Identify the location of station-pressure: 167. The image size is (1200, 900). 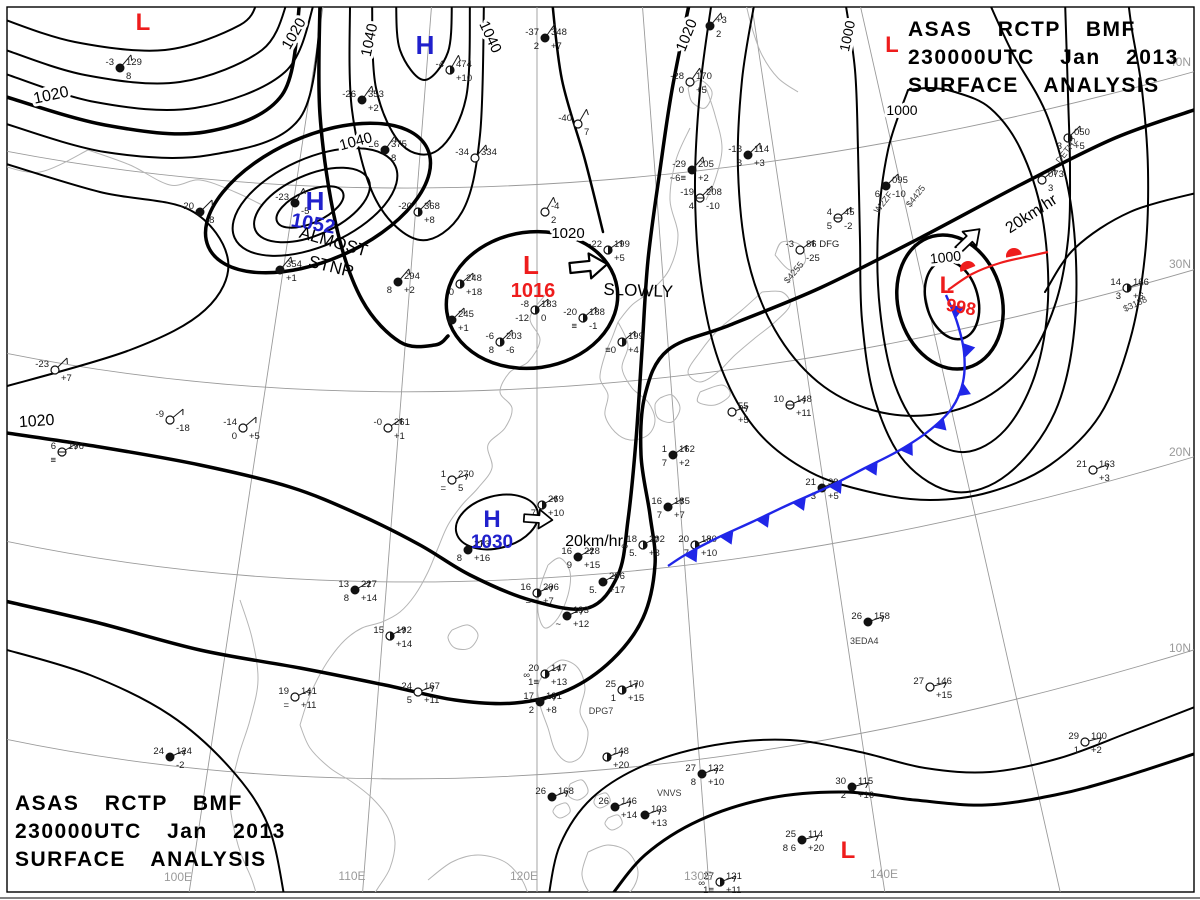
(432, 686).